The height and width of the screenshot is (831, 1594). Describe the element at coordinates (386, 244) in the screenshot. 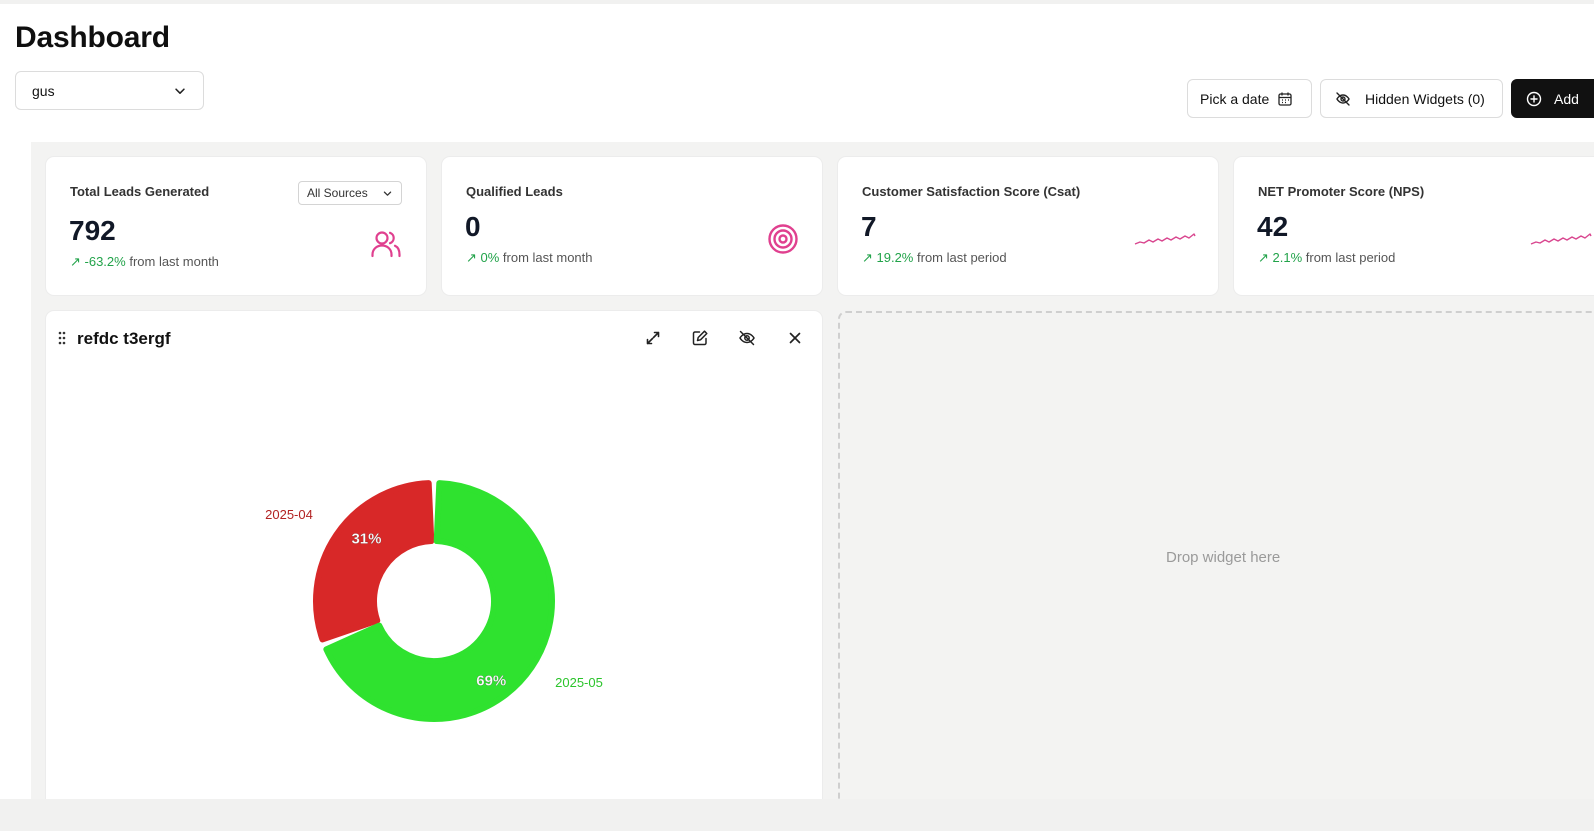

I see `users-icon` at that location.